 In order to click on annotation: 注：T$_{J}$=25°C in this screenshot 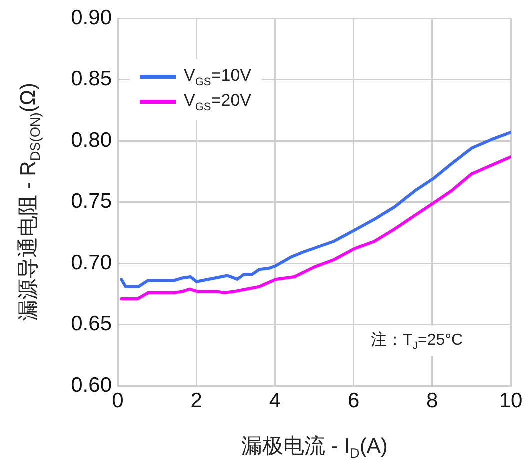, I will do `click(417, 341)`.